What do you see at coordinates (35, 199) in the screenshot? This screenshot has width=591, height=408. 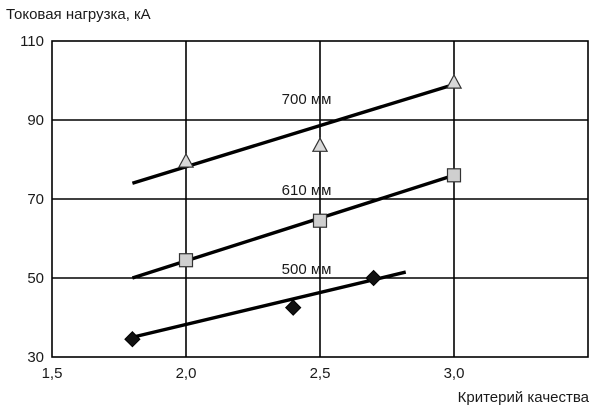 I see `y-tick-label: 70` at bounding box center [35, 199].